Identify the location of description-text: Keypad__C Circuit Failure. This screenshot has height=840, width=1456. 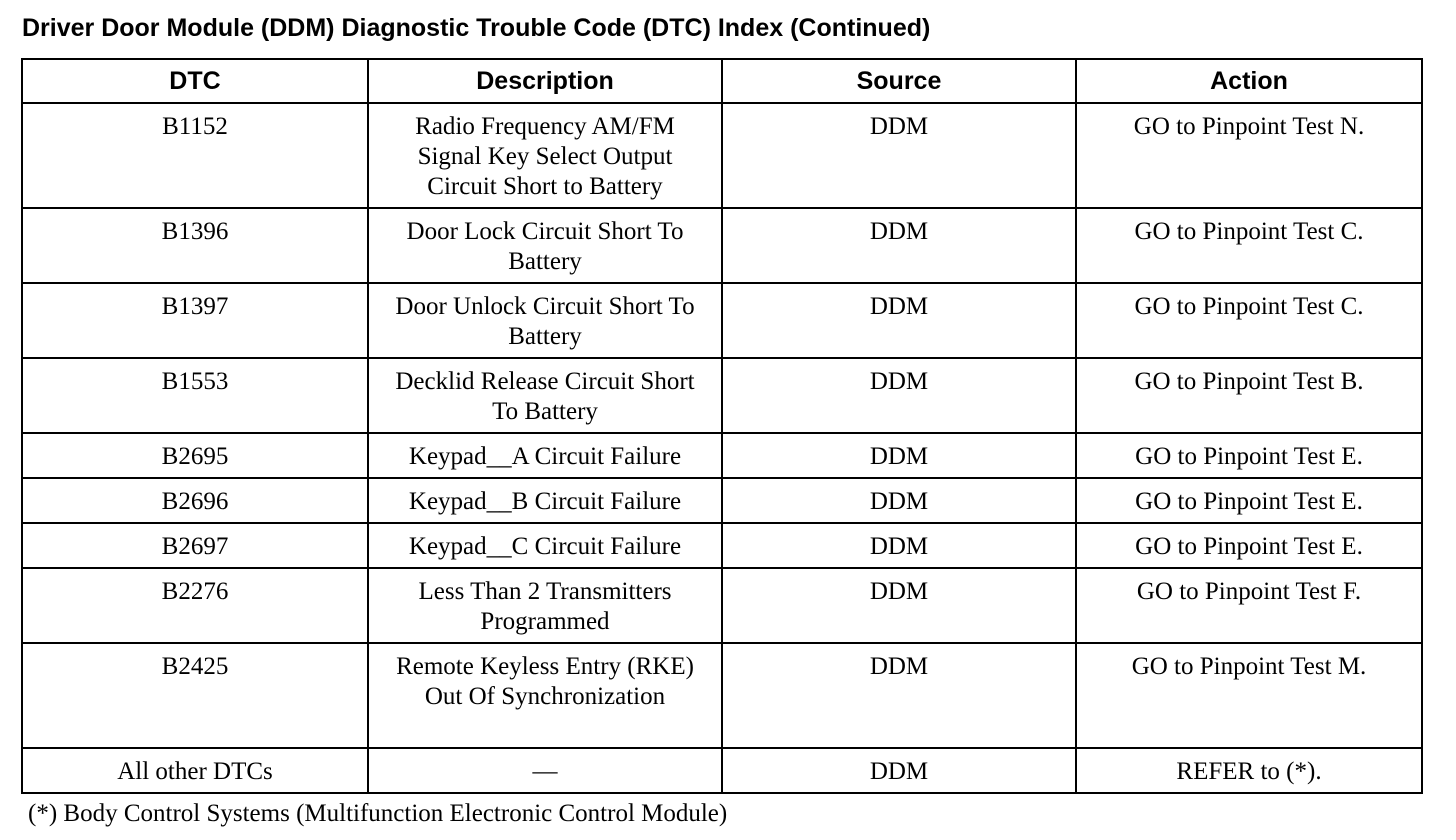
(545, 546).